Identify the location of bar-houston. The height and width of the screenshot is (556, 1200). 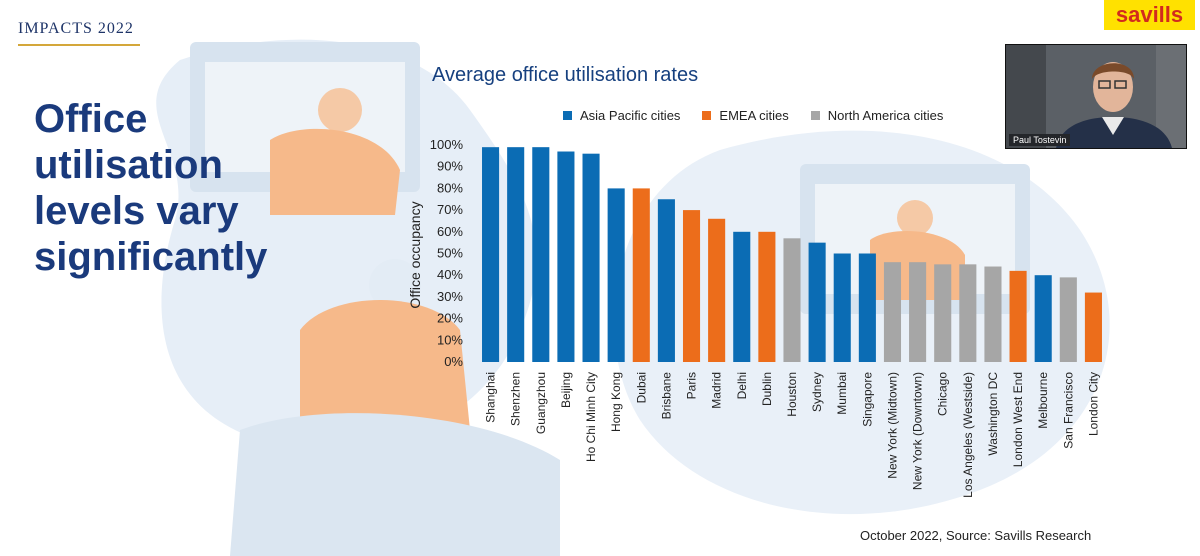
(792, 300).